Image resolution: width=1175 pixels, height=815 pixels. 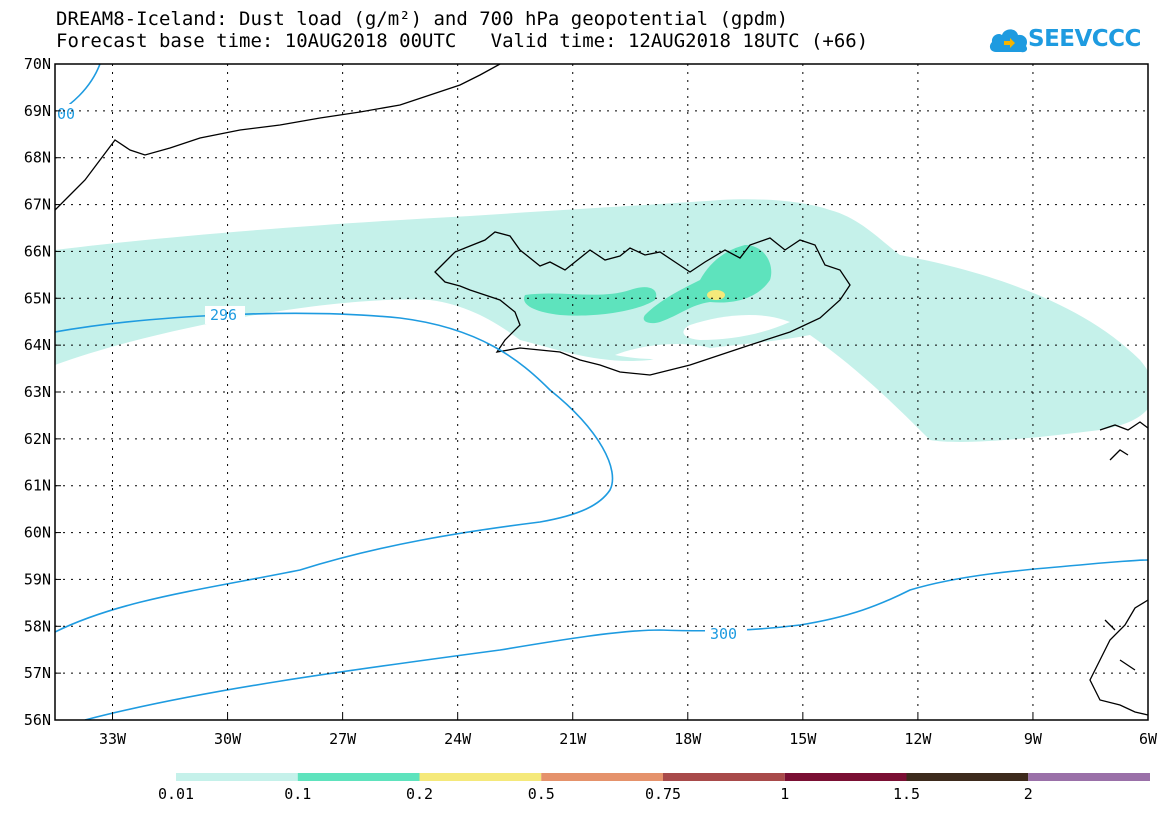 I want to click on colorbar-label: 0.2, so click(x=419, y=794).